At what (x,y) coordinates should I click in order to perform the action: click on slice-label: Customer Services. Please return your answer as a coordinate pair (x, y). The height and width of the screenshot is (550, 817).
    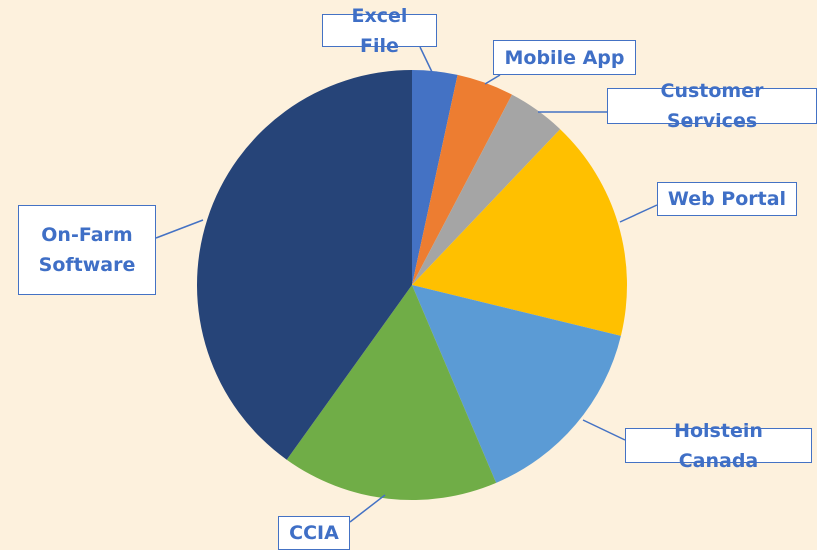
    Looking at the image, I should click on (712, 106).